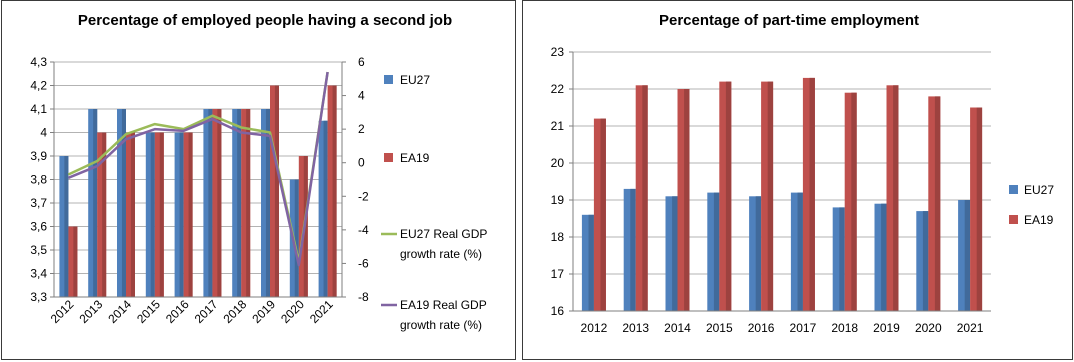 The image size is (1074, 362). I want to click on y2-tick-label: 2, so click(361, 129).